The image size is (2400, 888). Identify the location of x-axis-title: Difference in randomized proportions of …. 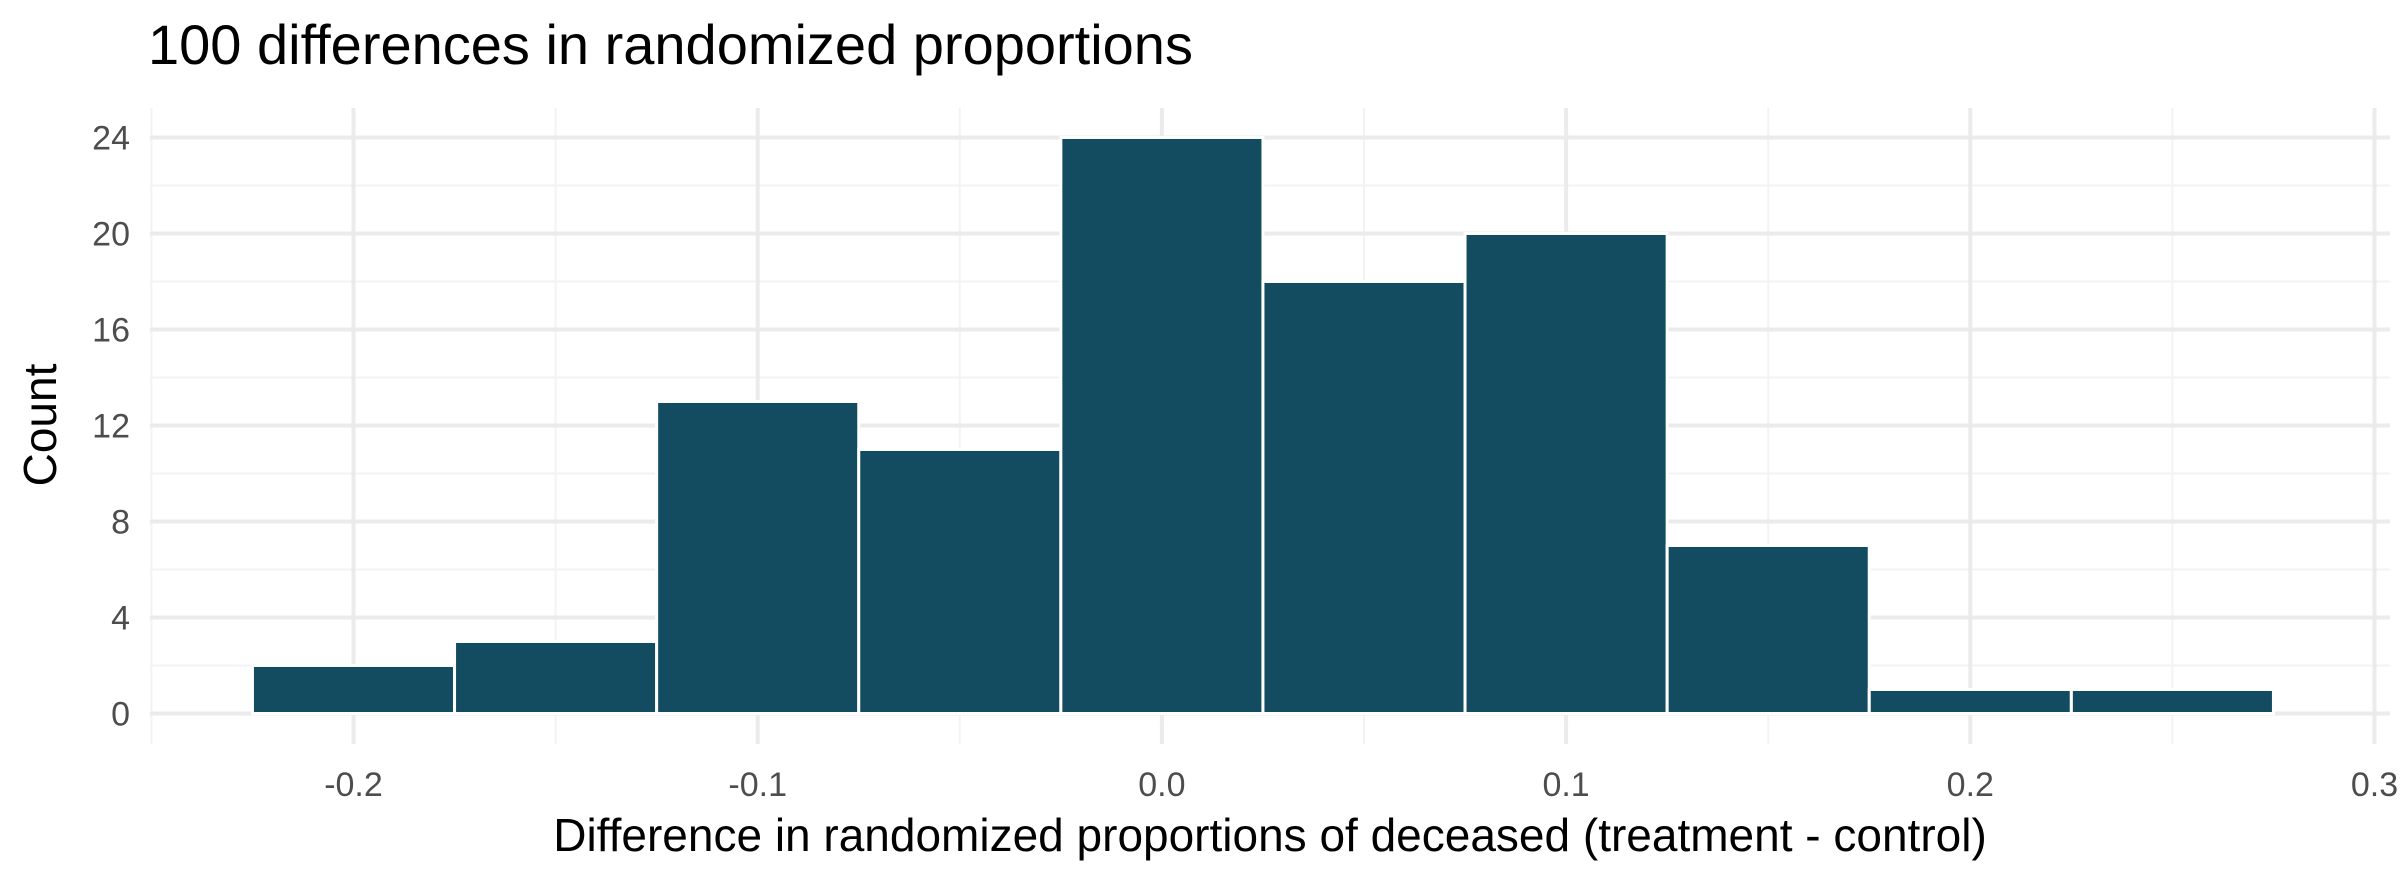
(1270, 835).